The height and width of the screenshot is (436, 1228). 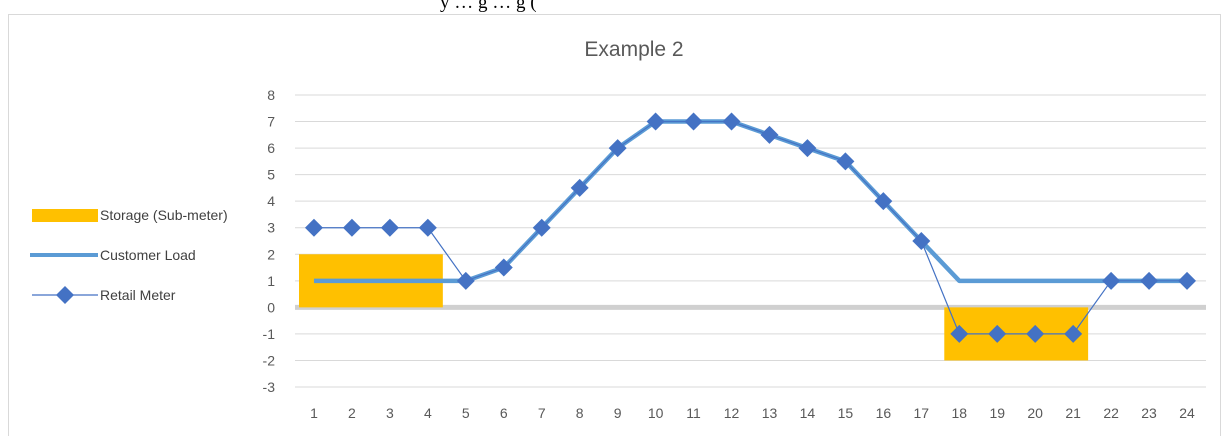 What do you see at coordinates (271, 307) in the screenshot?
I see `y-tick-label: 0` at bounding box center [271, 307].